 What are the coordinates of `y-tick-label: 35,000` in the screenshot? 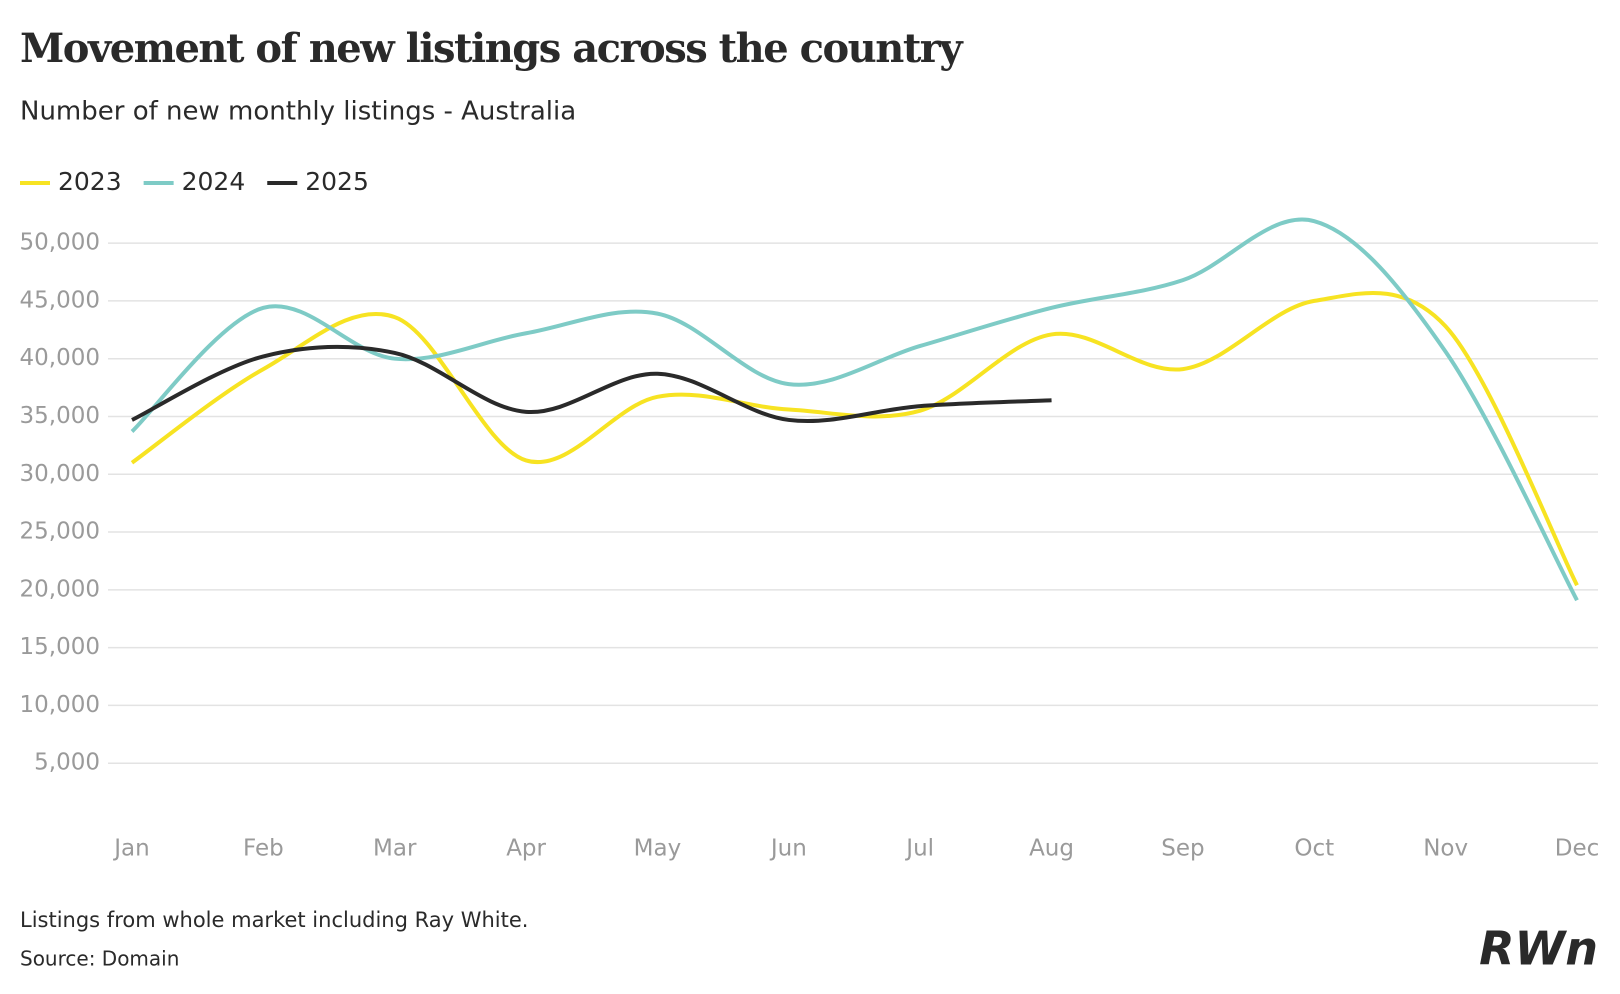 It's located at (60, 416).